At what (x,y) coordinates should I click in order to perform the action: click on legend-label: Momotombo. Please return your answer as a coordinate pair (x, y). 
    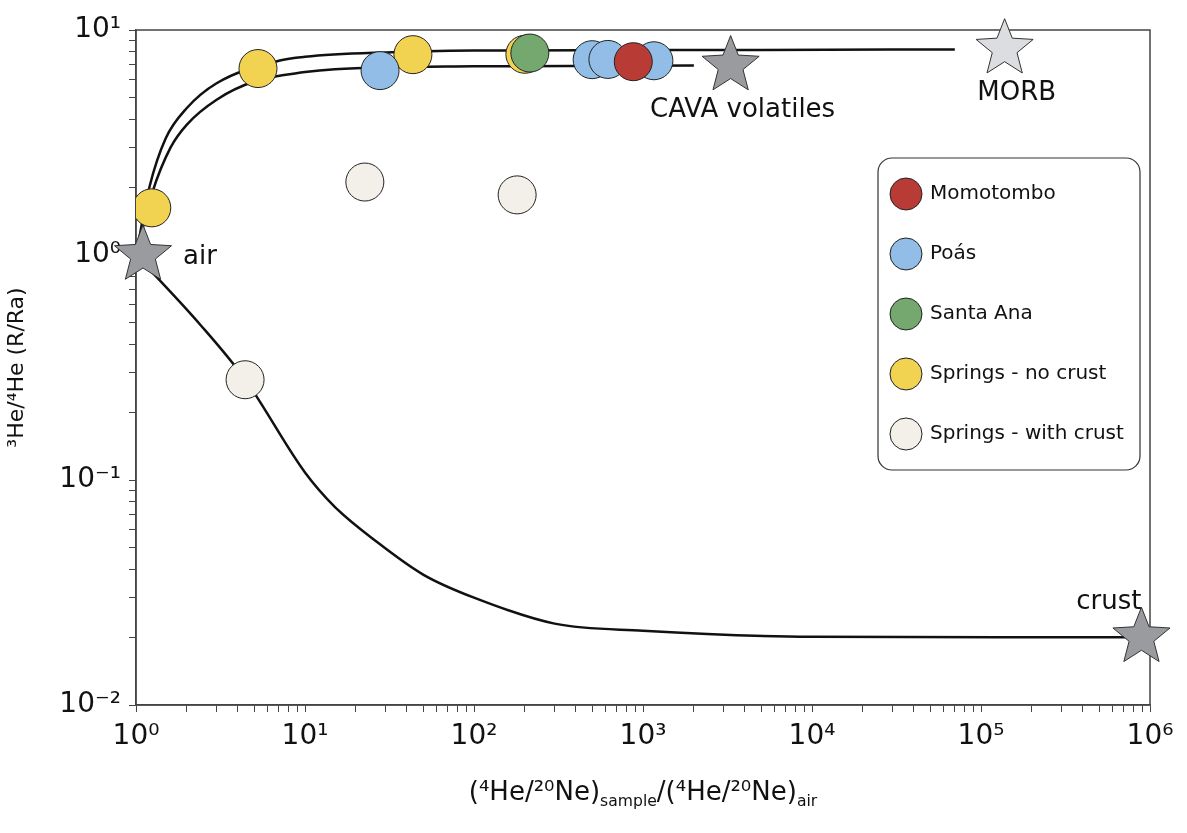
    Looking at the image, I should click on (993, 192).